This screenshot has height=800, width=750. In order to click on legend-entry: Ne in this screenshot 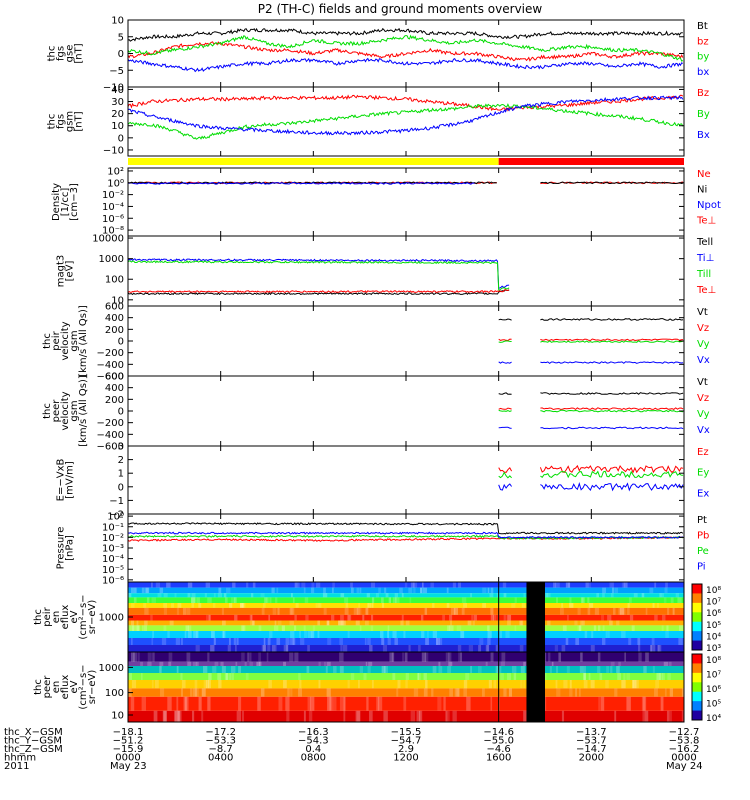, I will do `click(704, 174)`.